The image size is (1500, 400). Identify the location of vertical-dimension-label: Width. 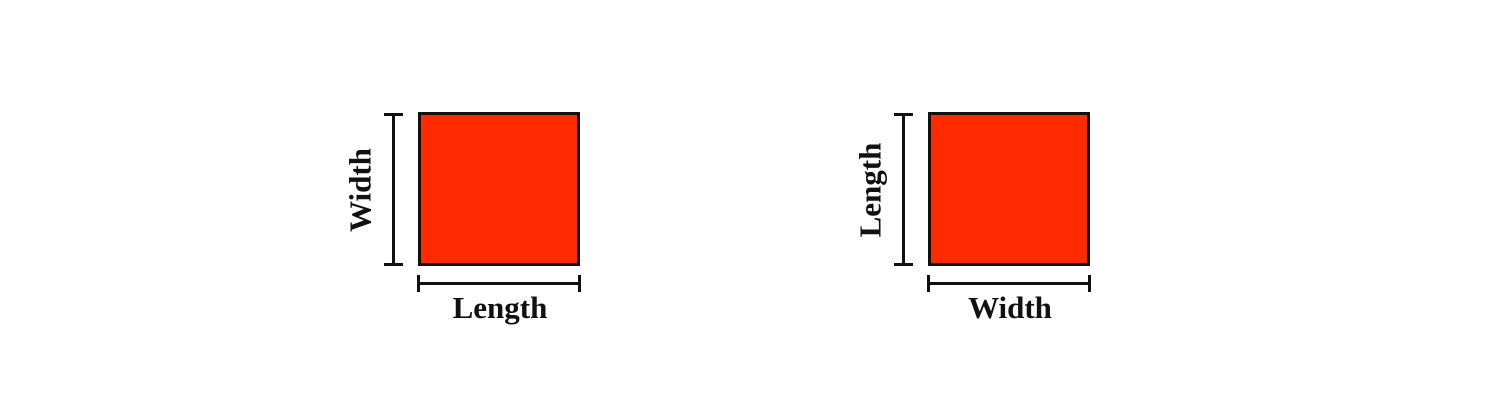
(360, 190).